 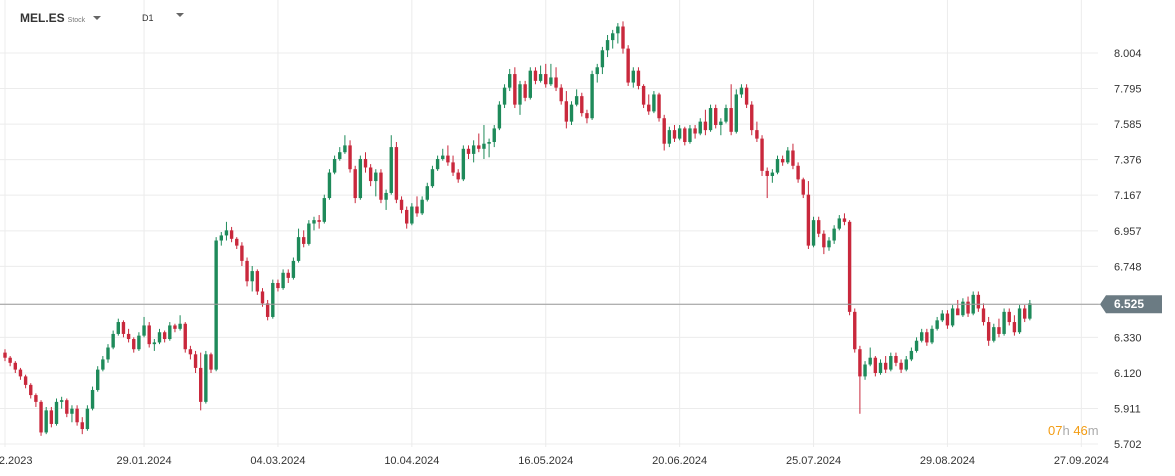 What do you see at coordinates (1066, 430) in the screenshot?
I see `countdown-hours-unit: h` at bounding box center [1066, 430].